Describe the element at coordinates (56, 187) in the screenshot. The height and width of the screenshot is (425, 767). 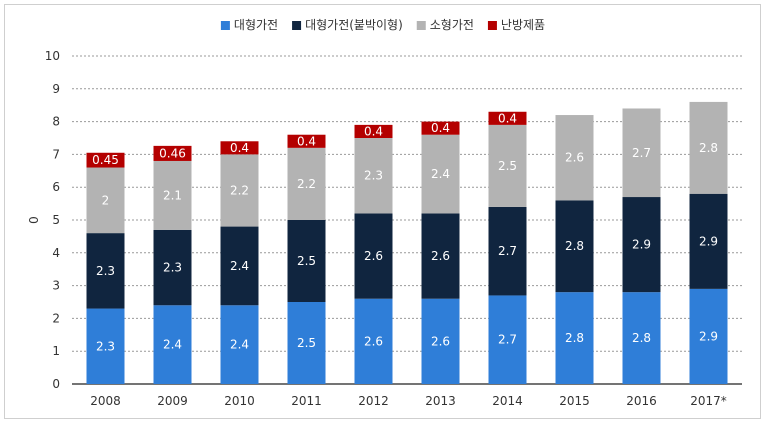
I see `y-tick-label: 6` at that location.